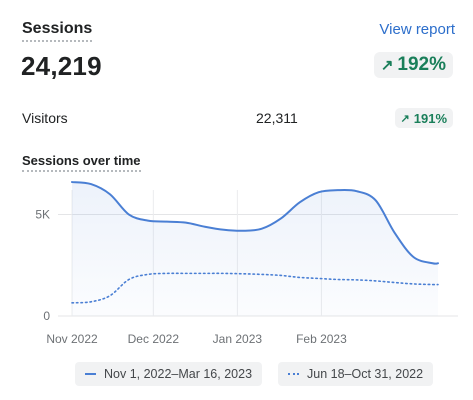  Describe the element at coordinates (277, 118) in the screenshot. I see `visitors-value: 22,311` at that location.